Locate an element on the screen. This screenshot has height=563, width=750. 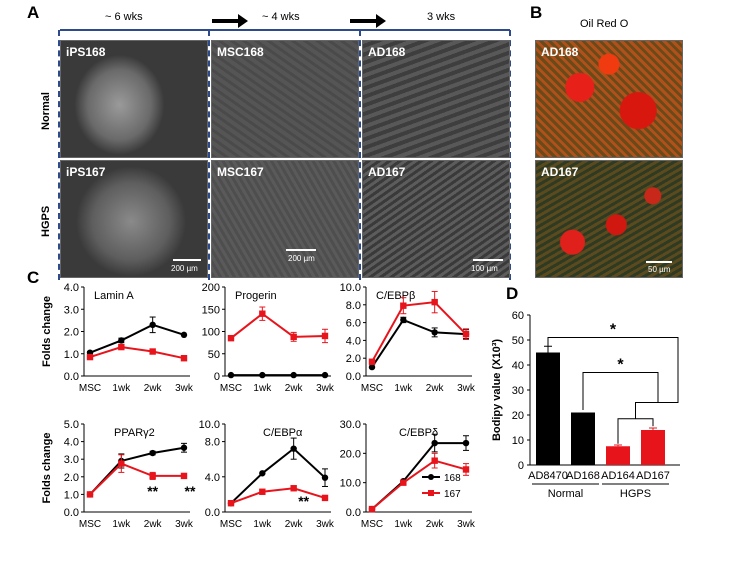
x-tick-label: AD164 is located at coordinates (618, 476).